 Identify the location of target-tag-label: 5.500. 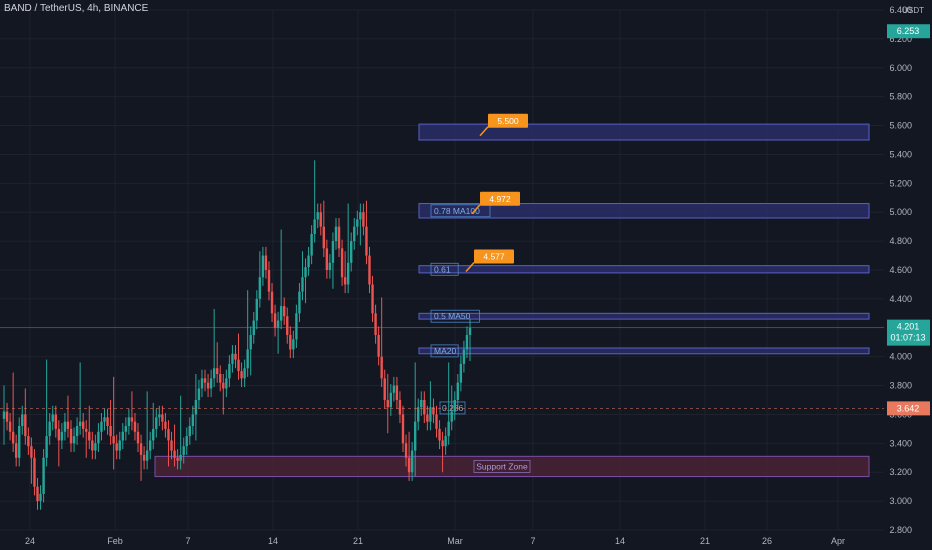
(508, 121).